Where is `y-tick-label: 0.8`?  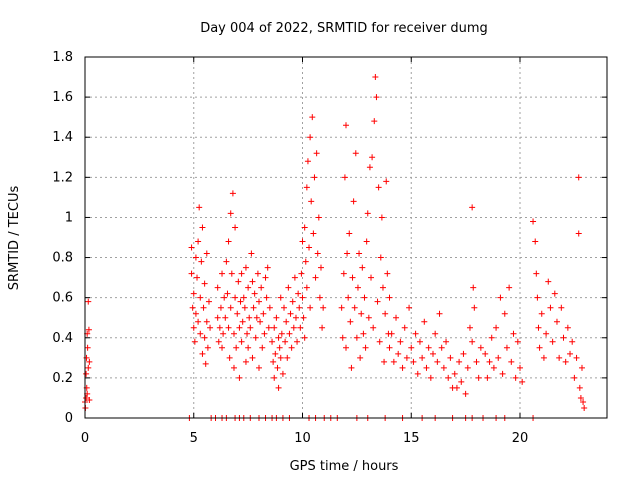 y-tick-label: 0.8 is located at coordinates (62, 258).